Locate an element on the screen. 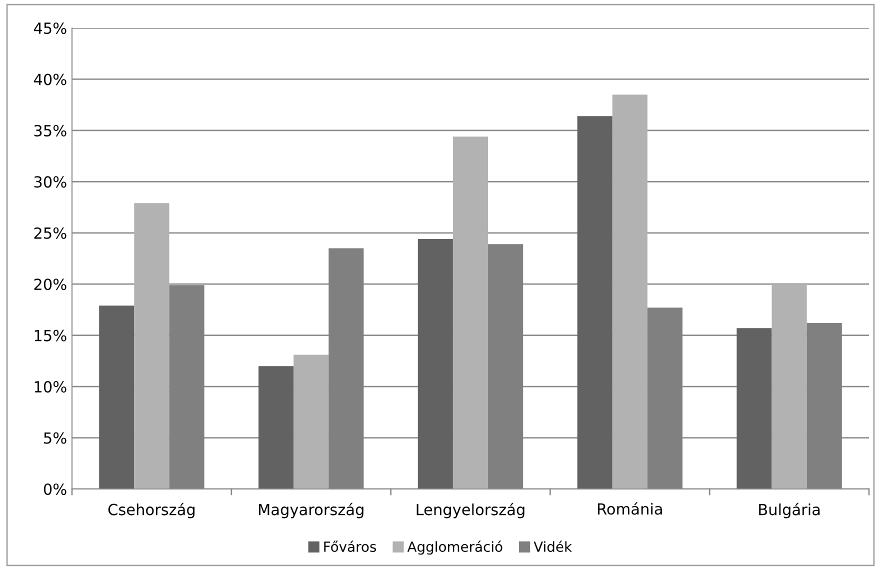 Image resolution: width=881 pixels, height=570 pixels. x-tick-label: Románia is located at coordinates (630, 508).